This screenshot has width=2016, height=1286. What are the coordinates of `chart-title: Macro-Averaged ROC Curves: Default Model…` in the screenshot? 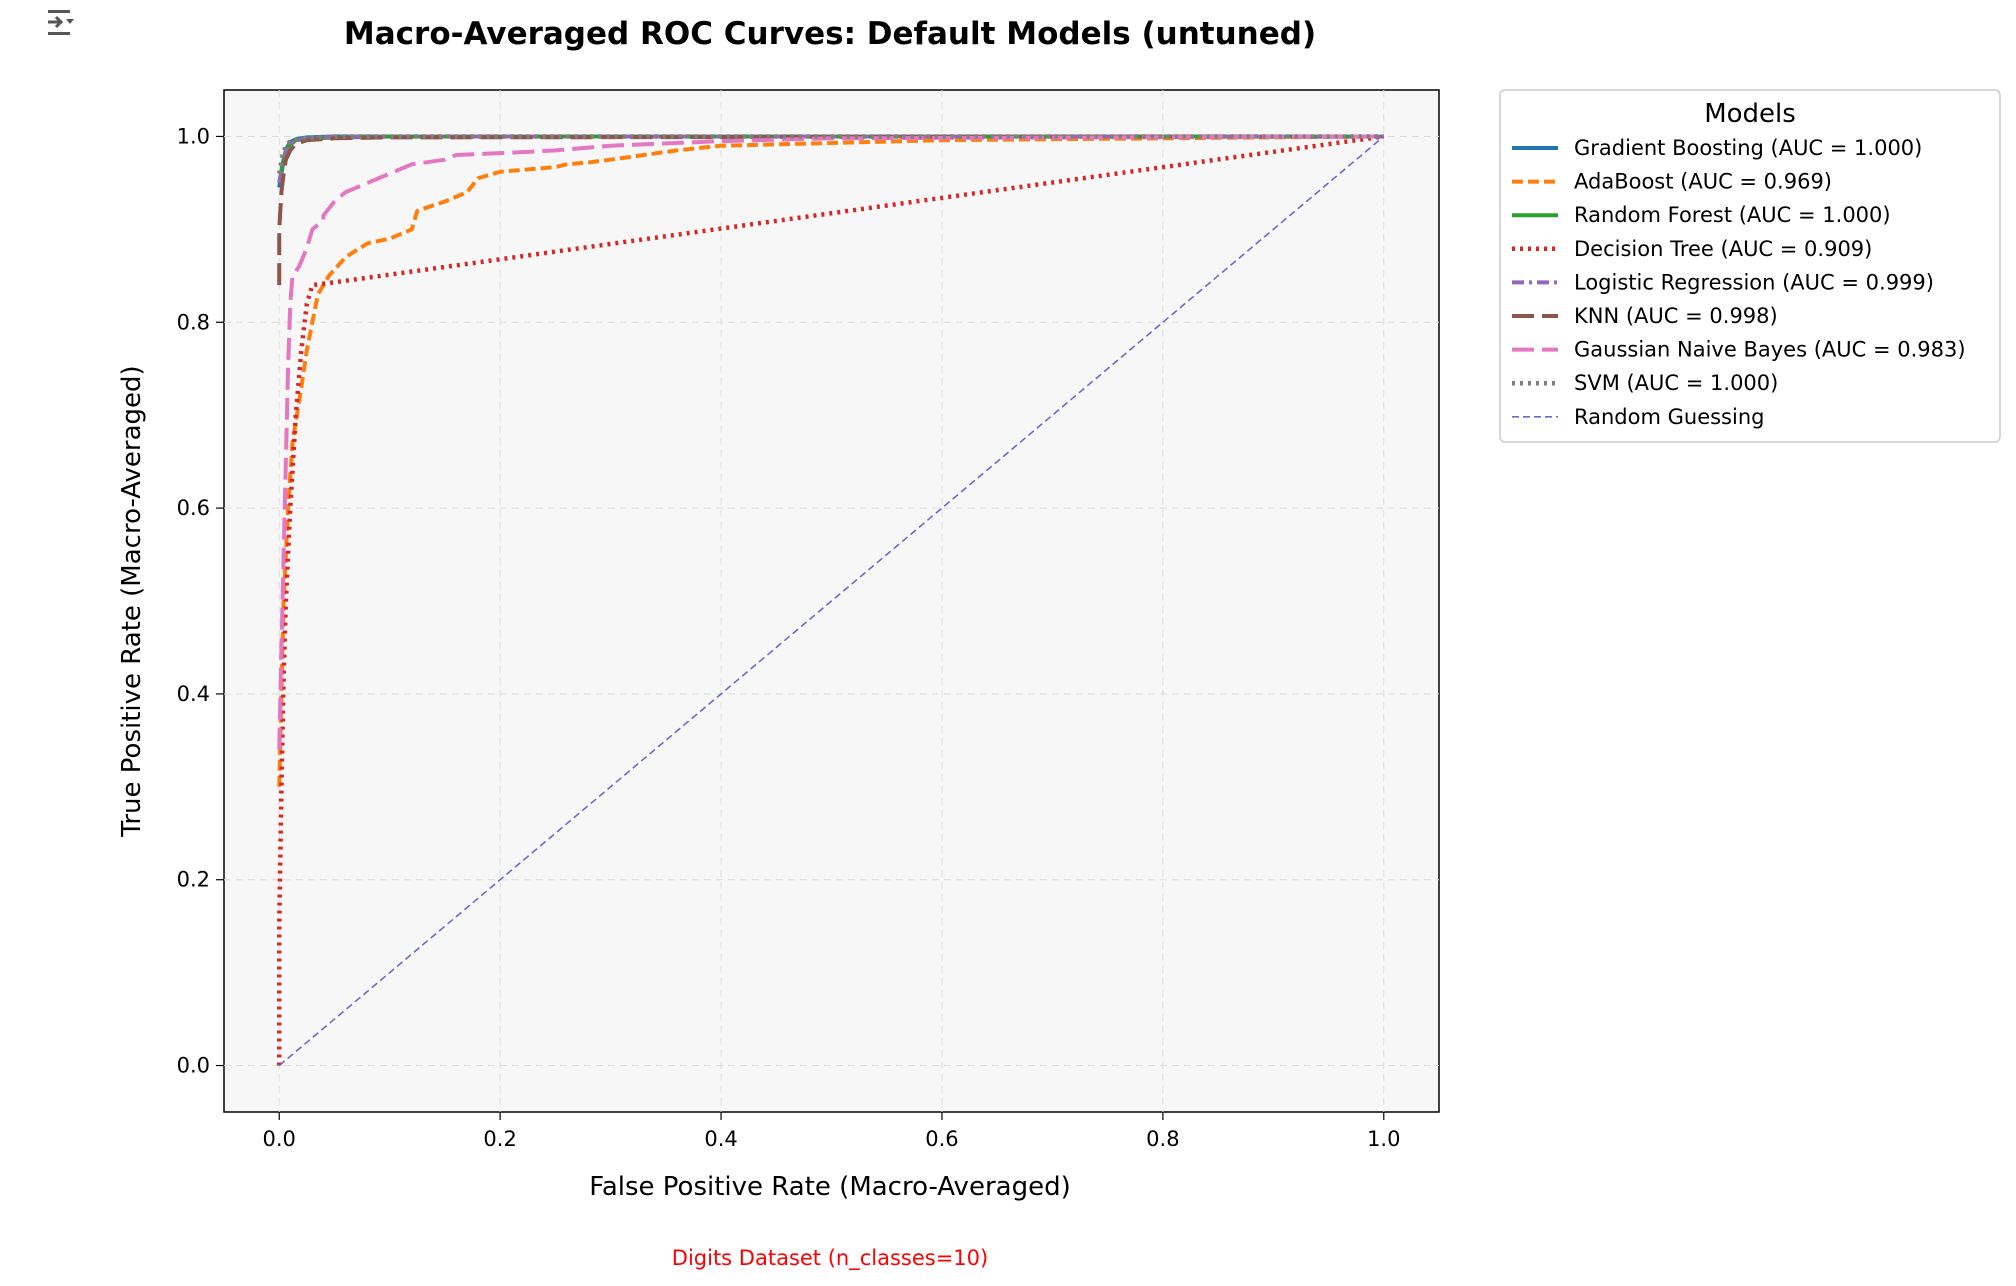 It's located at (830, 34).